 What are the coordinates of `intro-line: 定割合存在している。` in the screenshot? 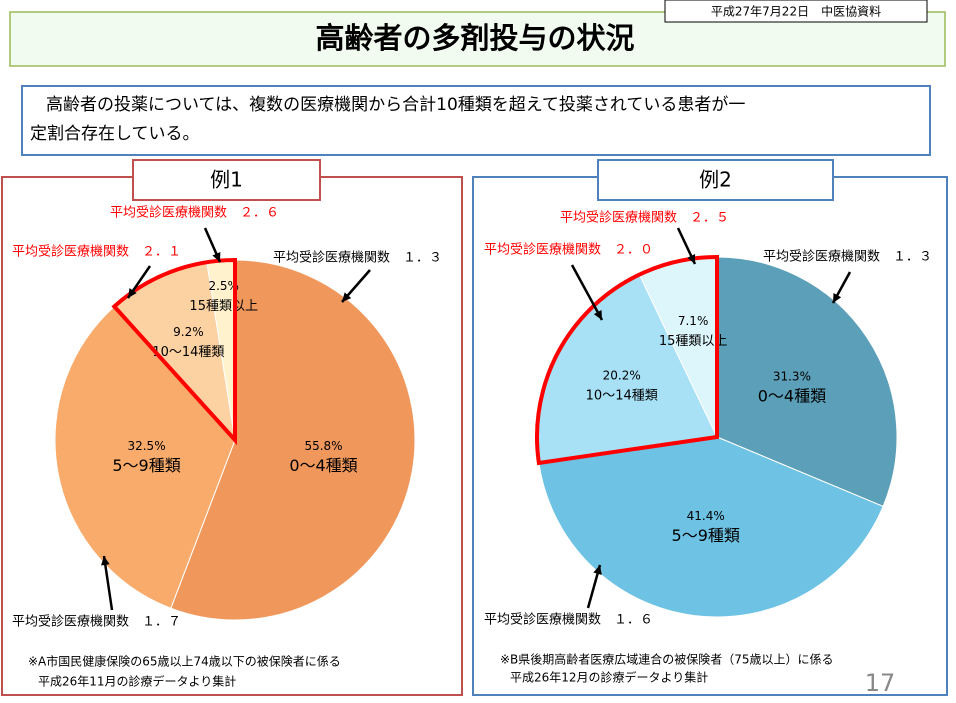 It's located at (115, 134).